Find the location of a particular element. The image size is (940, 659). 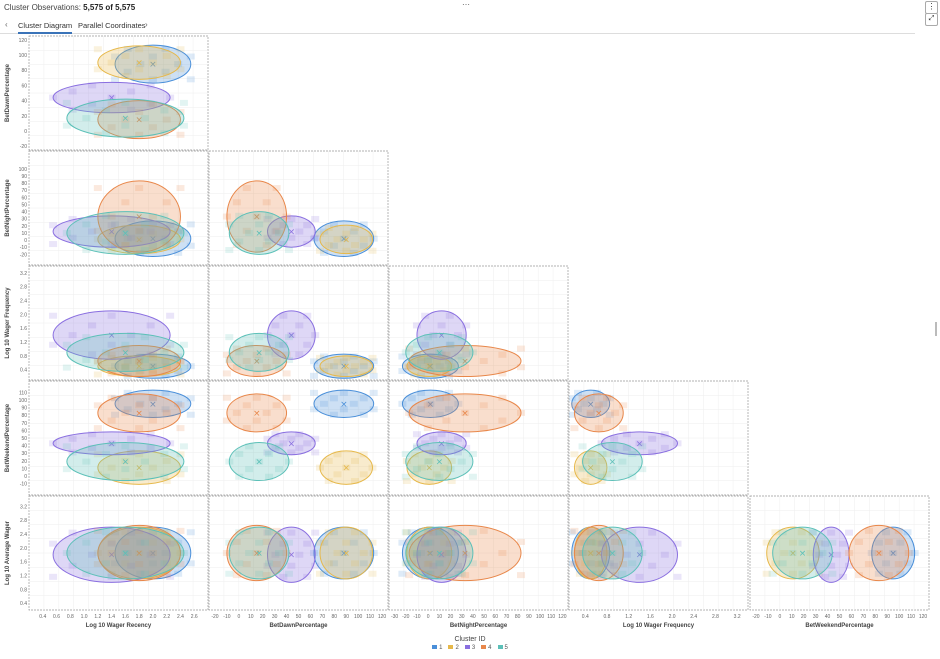

legend-entry-5: 5 is located at coordinates (502, 648).